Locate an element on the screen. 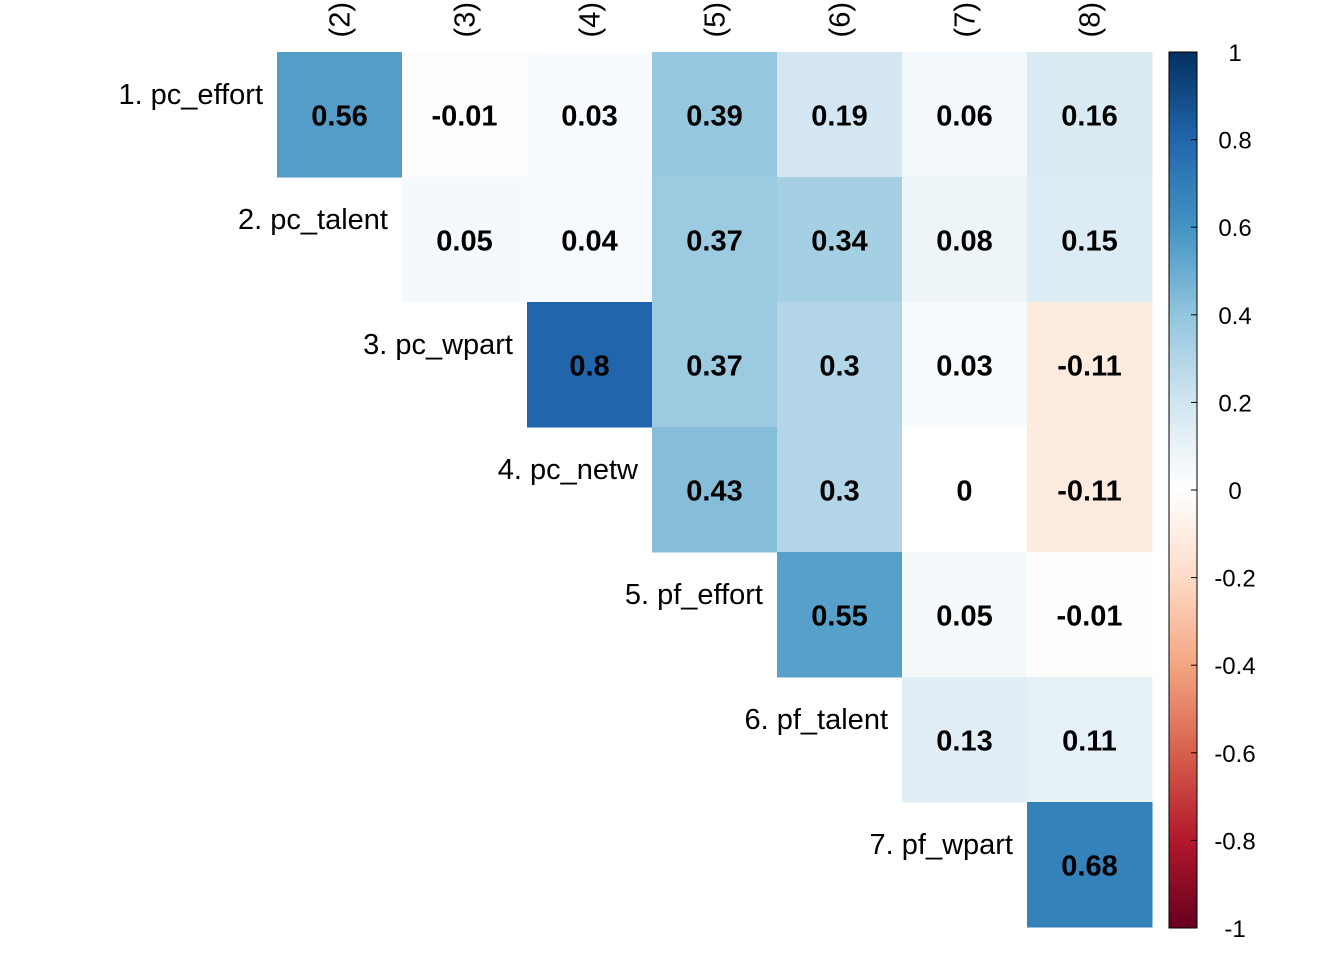 The width and height of the screenshot is (1344, 960). cell-value-label: 0.56 is located at coordinates (339, 117).